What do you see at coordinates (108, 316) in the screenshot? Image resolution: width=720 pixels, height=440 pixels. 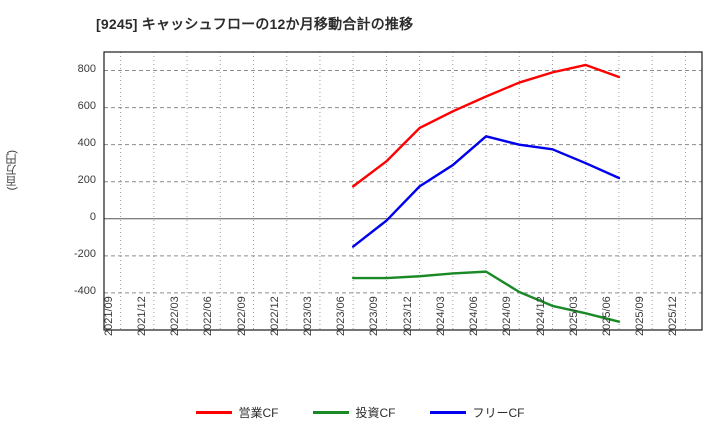 I see `x-tick-label: 2021/09` at bounding box center [108, 316].